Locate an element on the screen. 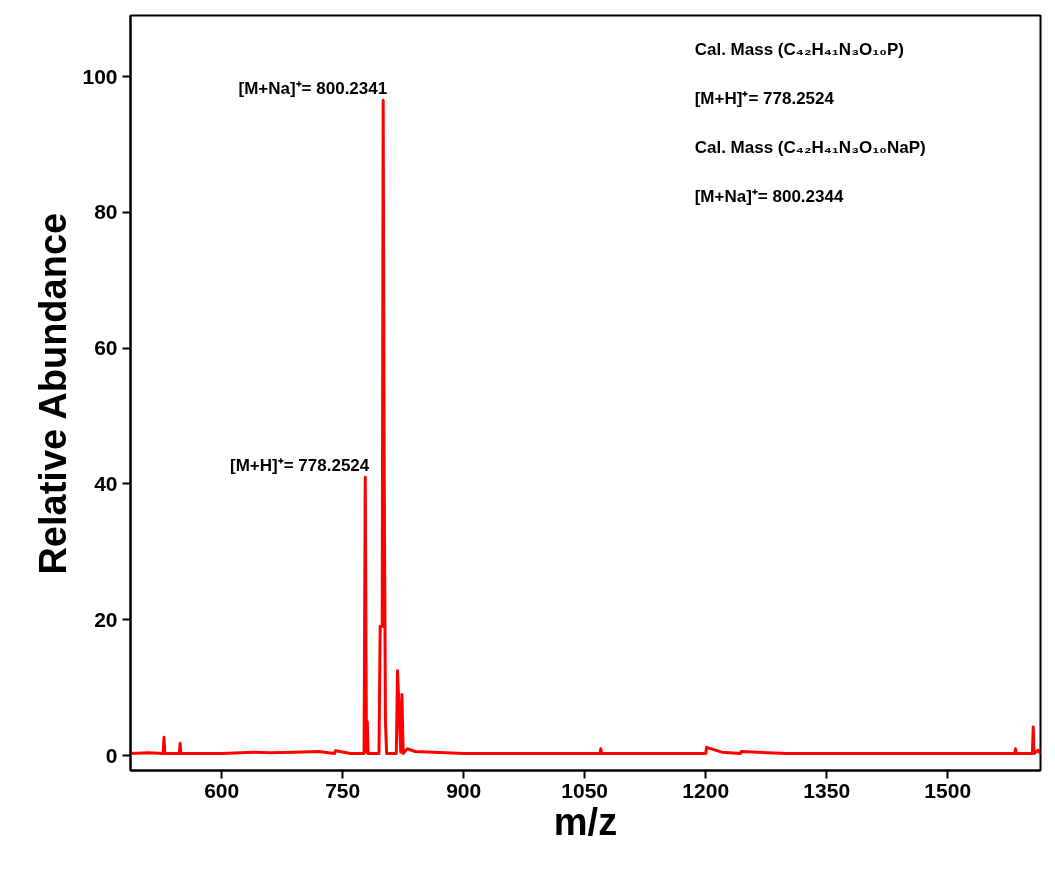 This screenshot has width=1055, height=869. x-tick-label: 1500 is located at coordinates (948, 790).